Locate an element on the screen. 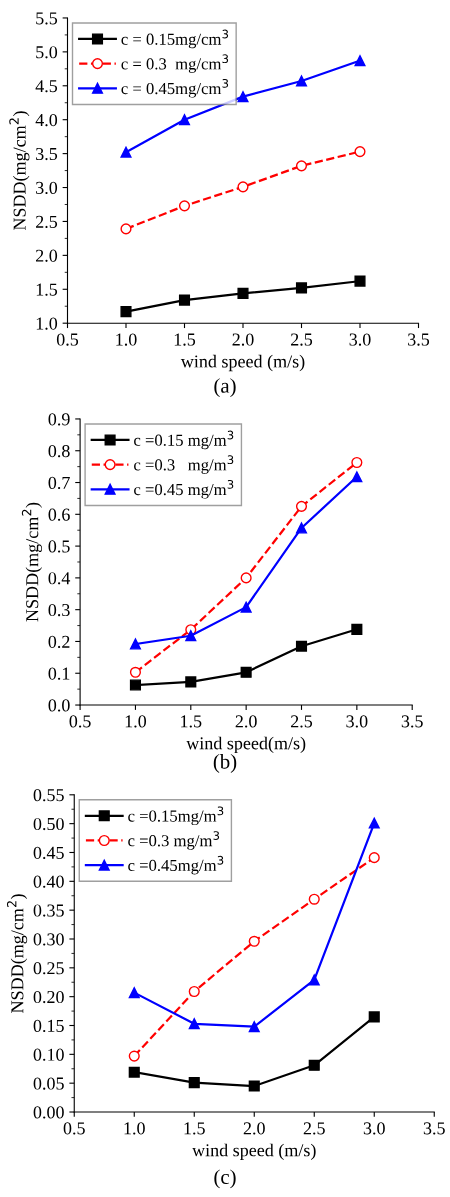 The image size is (450, 1197). y-tick-label: 0.9 is located at coordinates (59, 419).